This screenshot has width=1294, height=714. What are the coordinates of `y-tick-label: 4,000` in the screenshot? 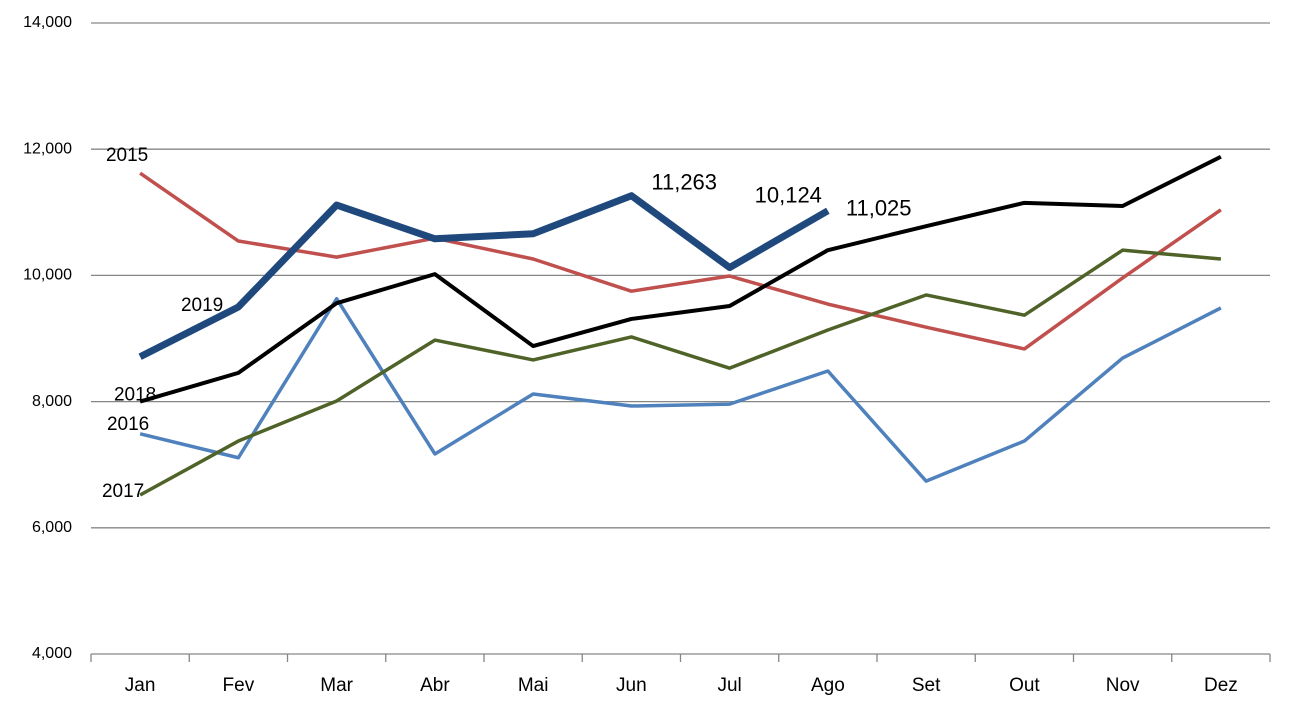 It's located at (52, 653).